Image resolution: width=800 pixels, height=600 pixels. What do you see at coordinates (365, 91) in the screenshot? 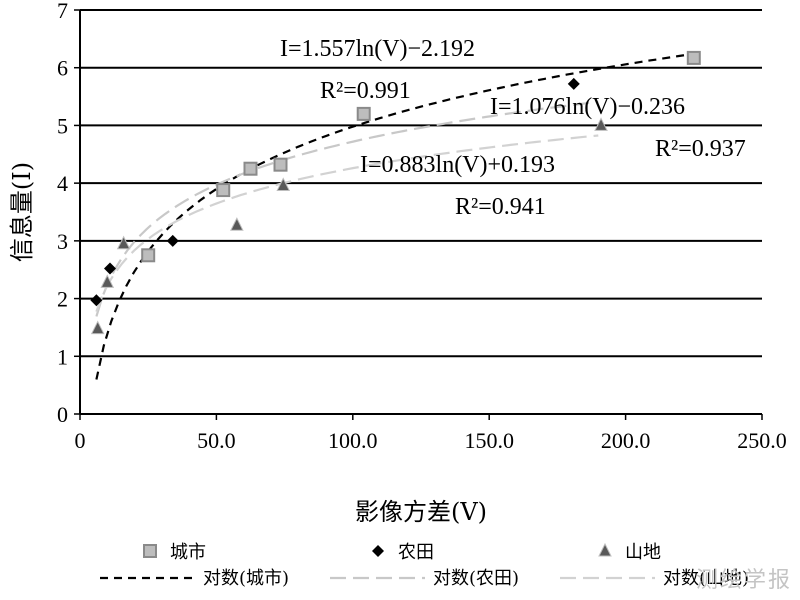
I see `fit-r-squared: R²=0.991` at bounding box center [365, 91].